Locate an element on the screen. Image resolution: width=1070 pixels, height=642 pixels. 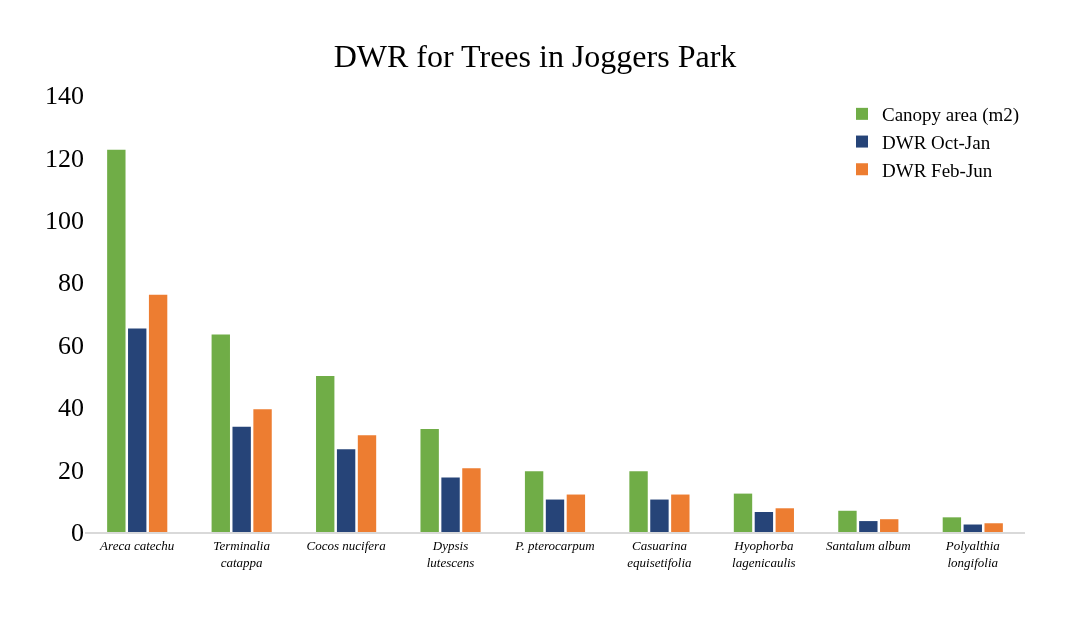
y-tick-label: 0 is located at coordinates (77, 533).